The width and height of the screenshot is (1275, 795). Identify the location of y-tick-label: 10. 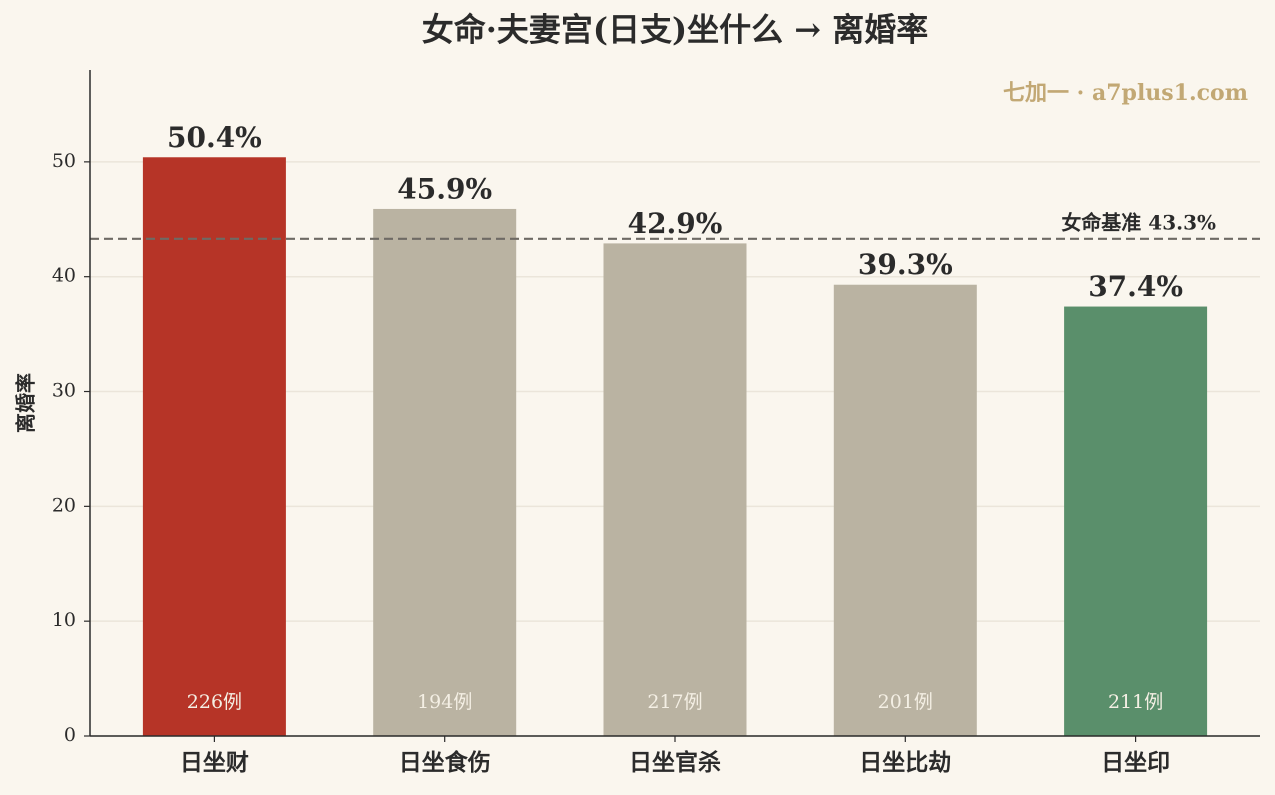
(64, 620).